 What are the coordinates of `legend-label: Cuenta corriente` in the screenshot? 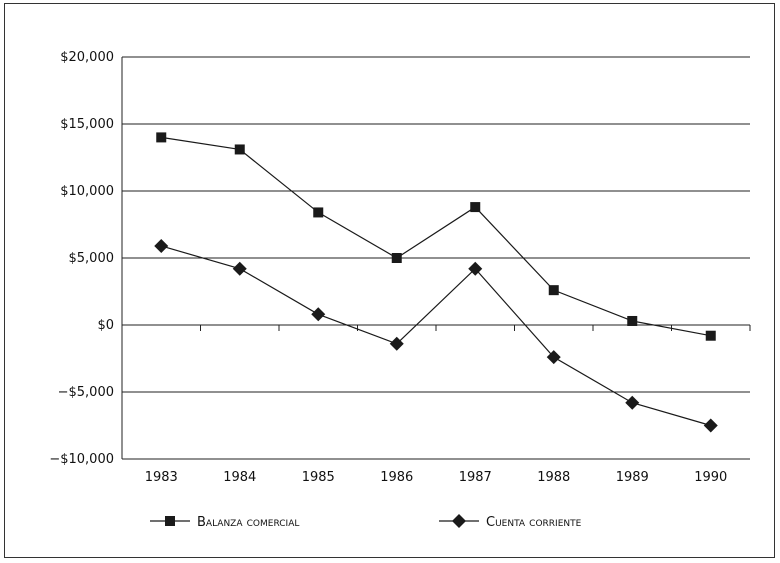 It's located at (534, 522).